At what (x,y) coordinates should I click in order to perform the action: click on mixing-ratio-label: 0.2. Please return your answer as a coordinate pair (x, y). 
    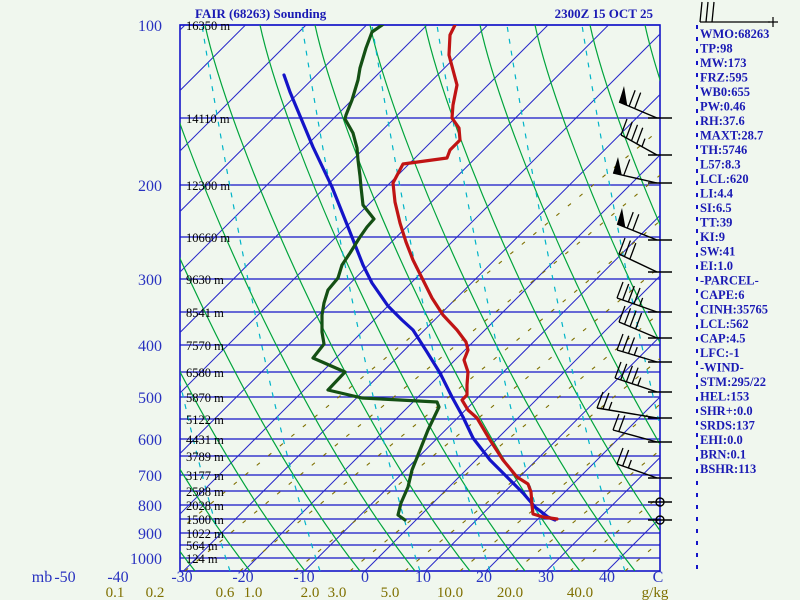
    Looking at the image, I should click on (155, 592).